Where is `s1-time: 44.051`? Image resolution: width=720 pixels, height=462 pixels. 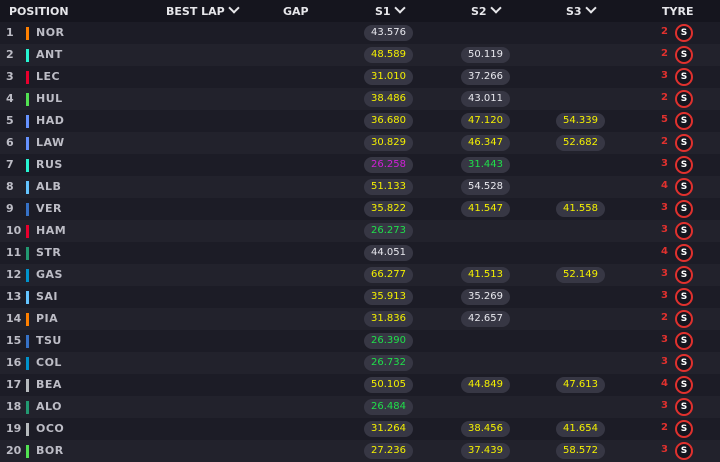
s1-time: 44.051 is located at coordinates (388, 253).